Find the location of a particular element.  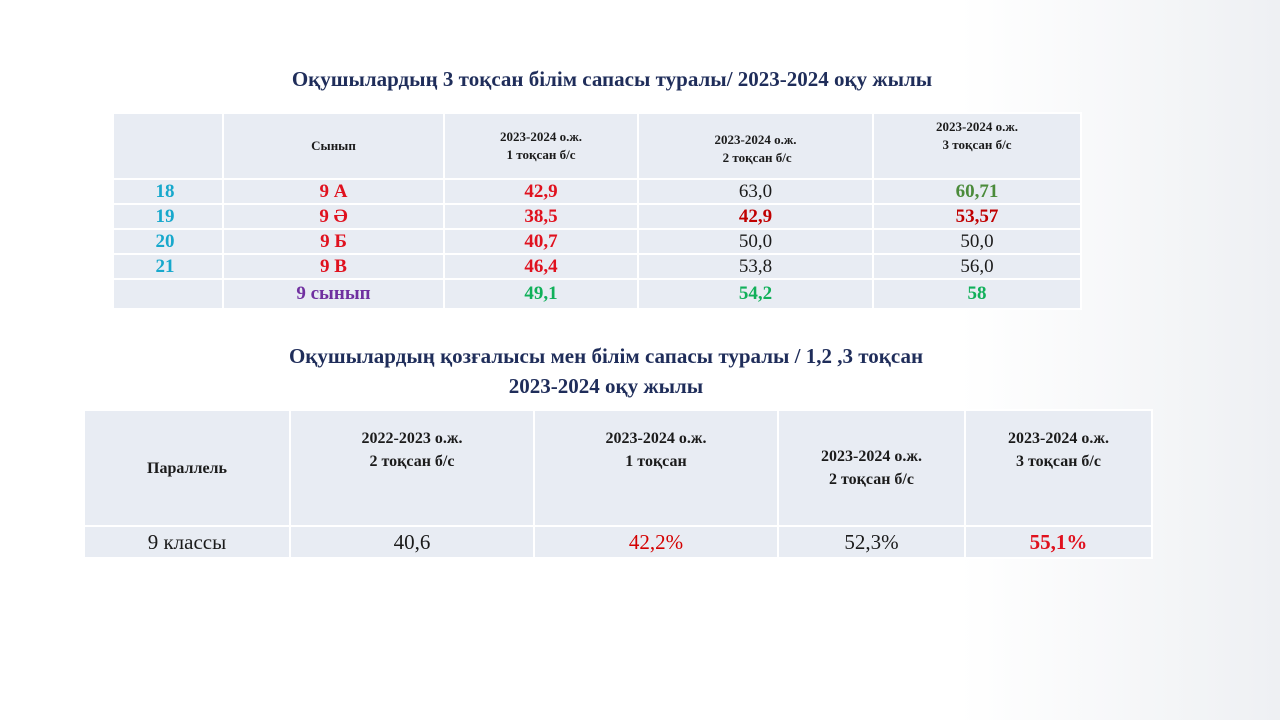

header-cell-q1: 2023-2024 о.ж. 1 тоқсан is located at coordinates (656, 468).